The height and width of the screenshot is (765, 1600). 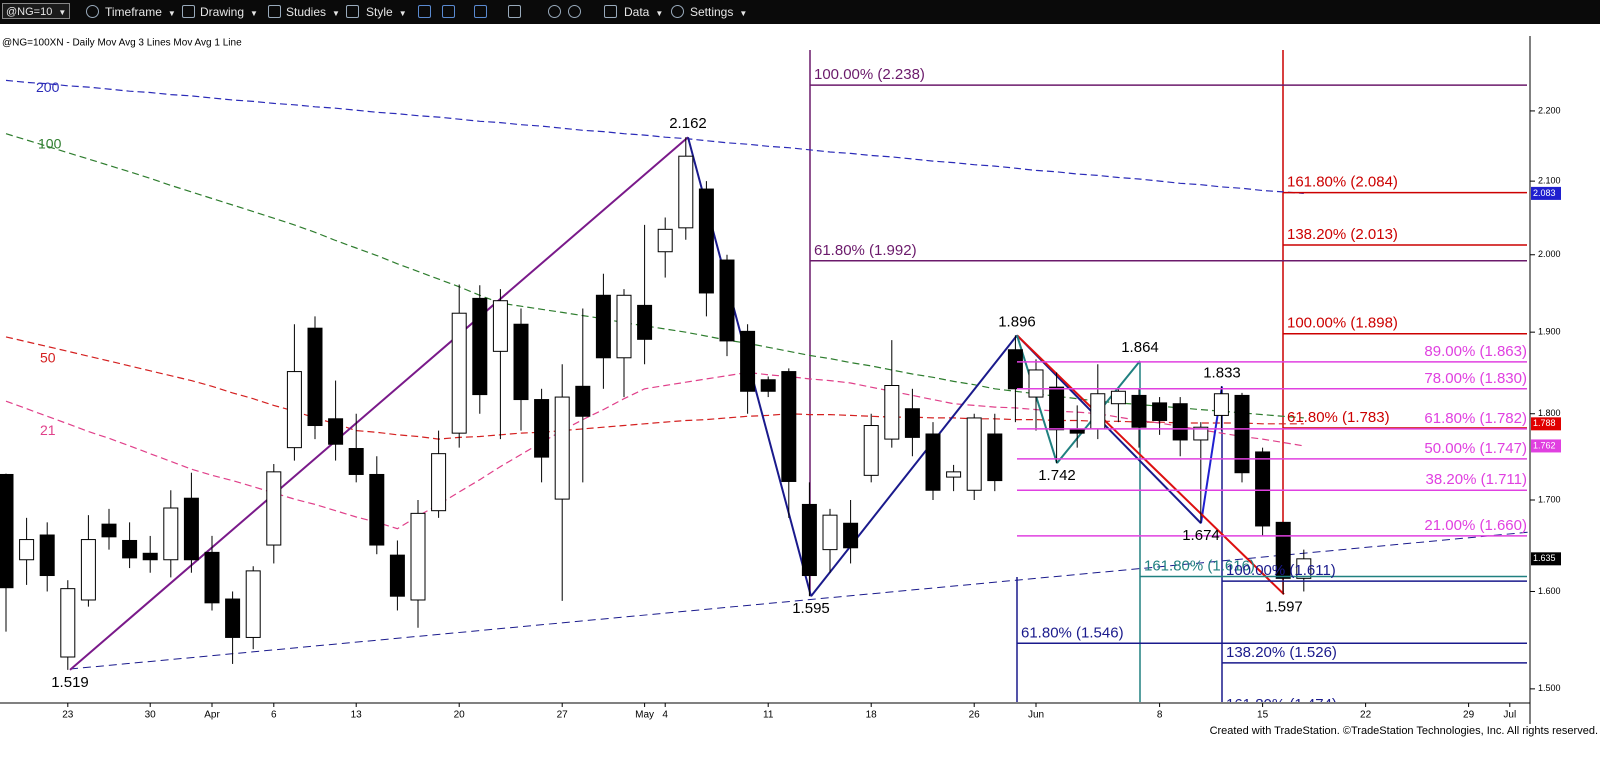 I want to click on x-tick-label: 4, so click(x=665, y=715).